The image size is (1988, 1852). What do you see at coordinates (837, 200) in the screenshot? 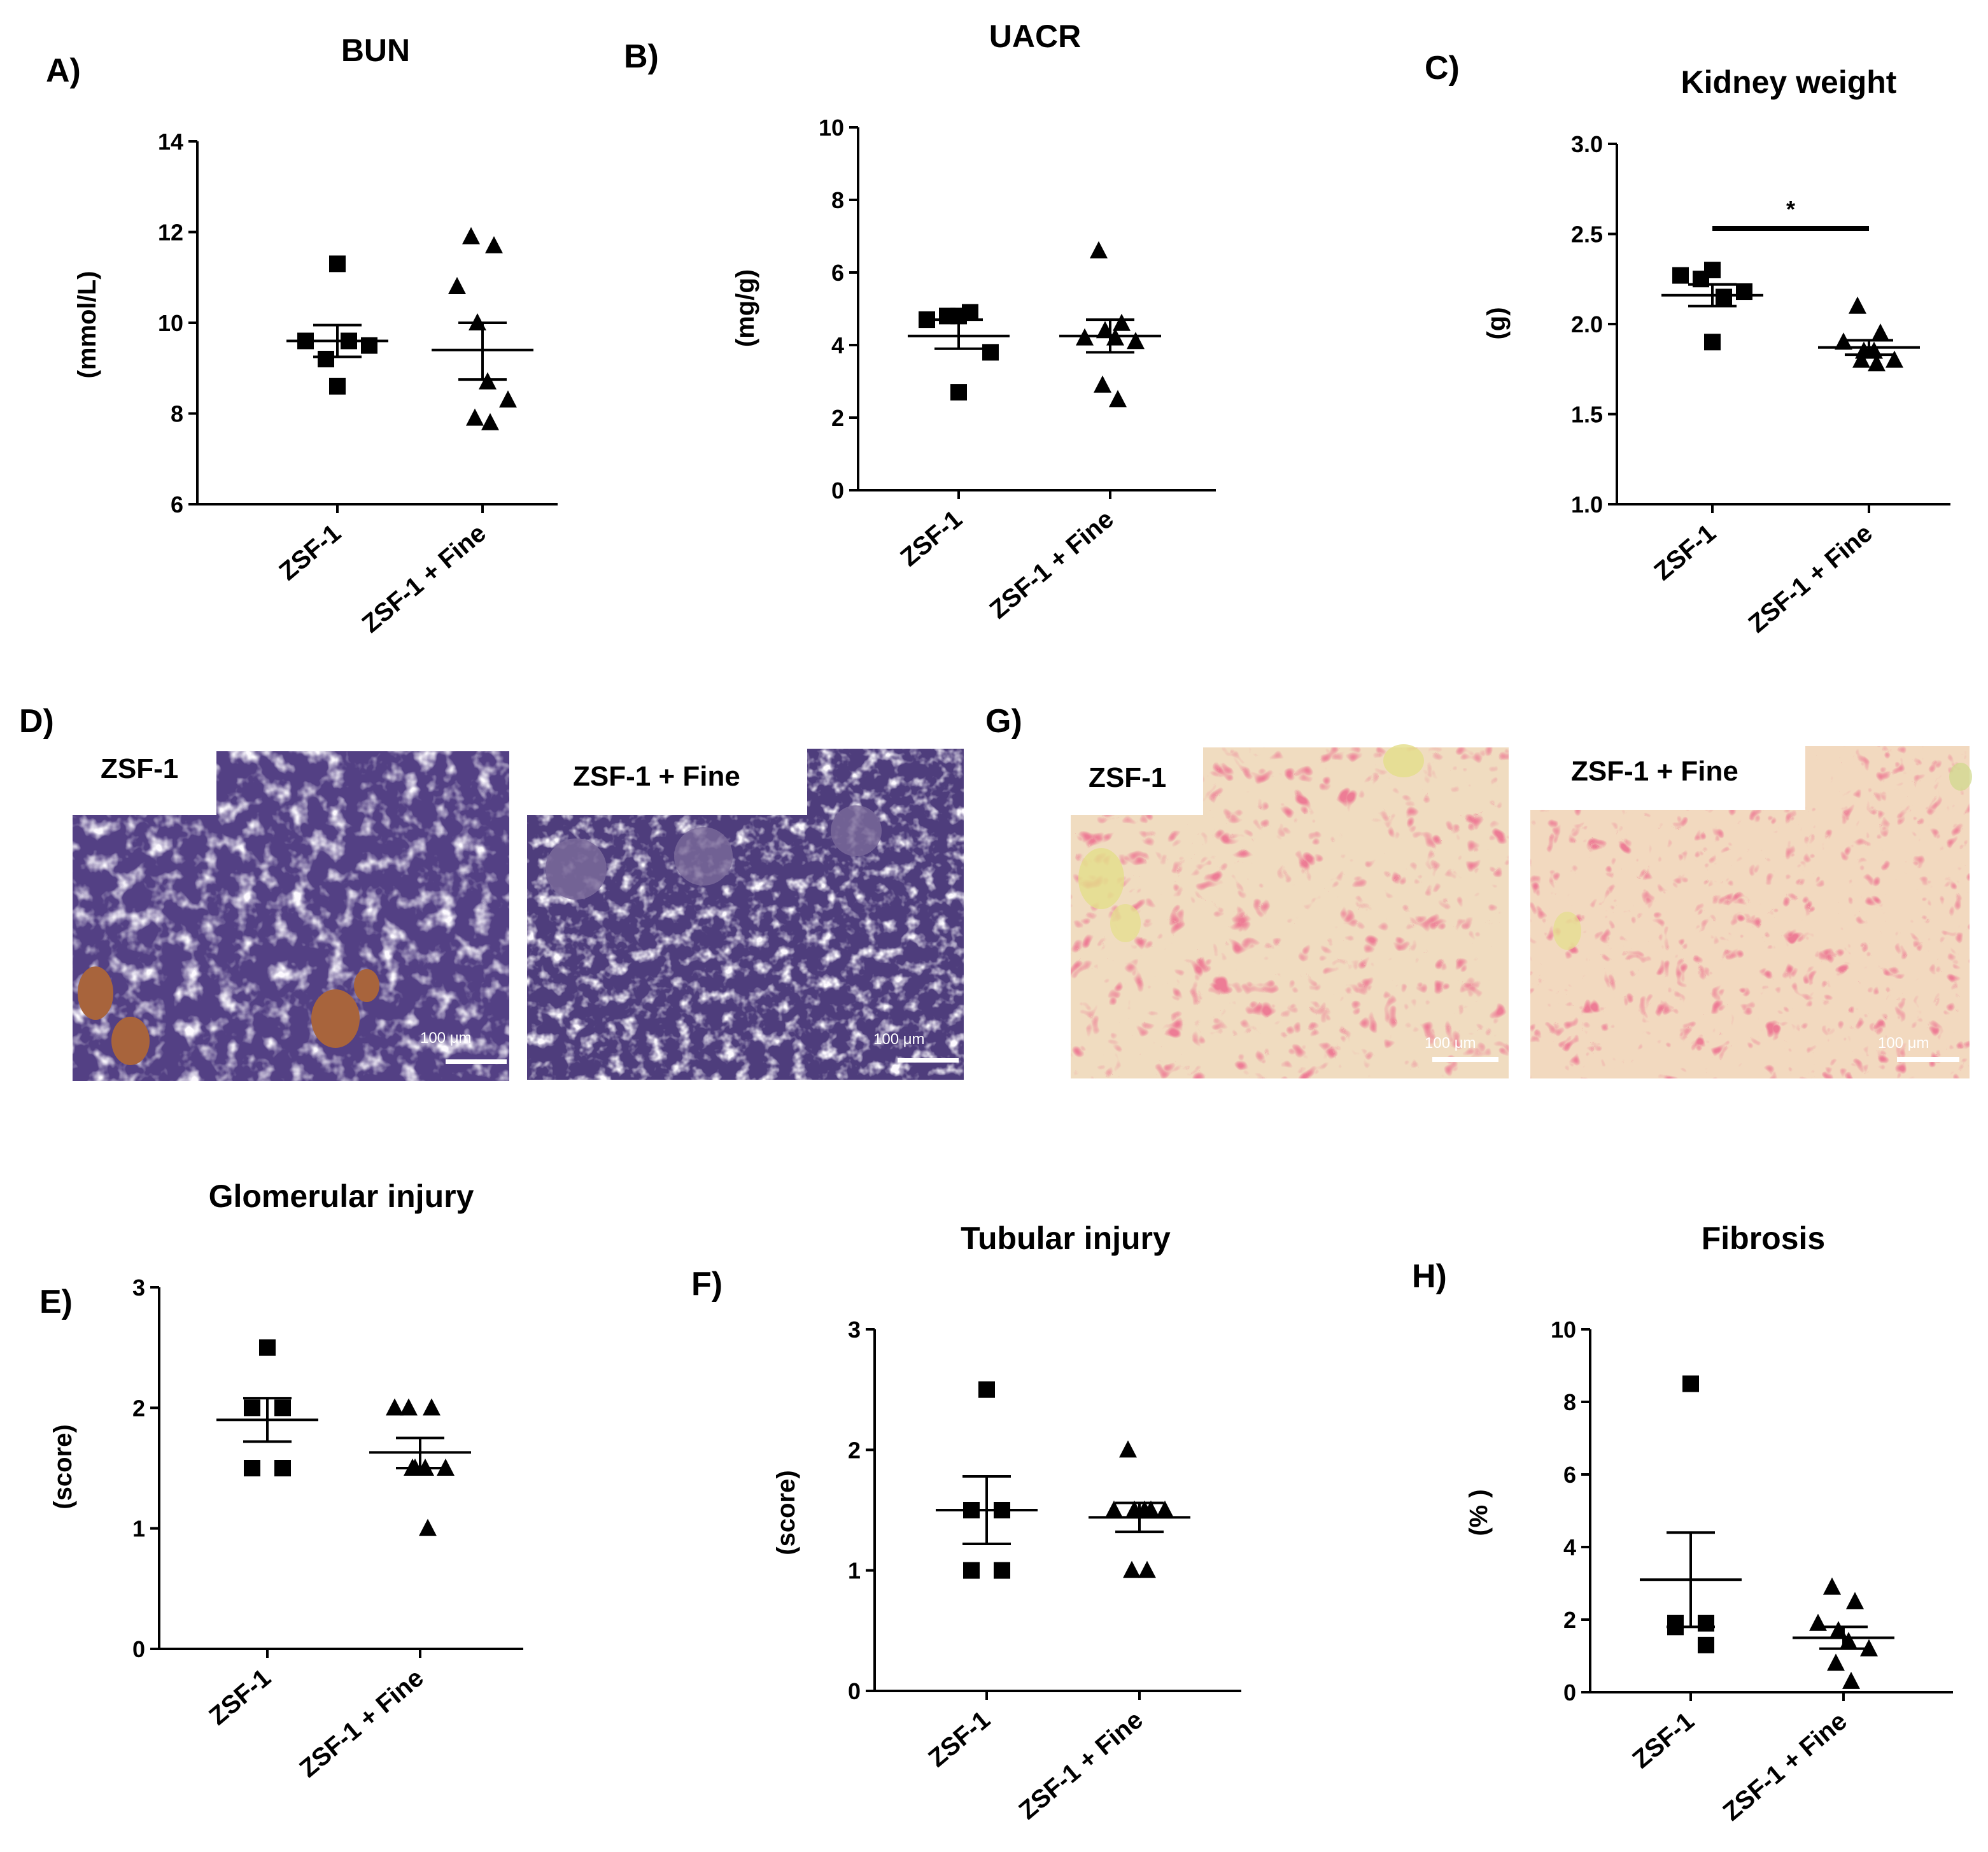
I see `y-tick-label: 8` at bounding box center [837, 200].